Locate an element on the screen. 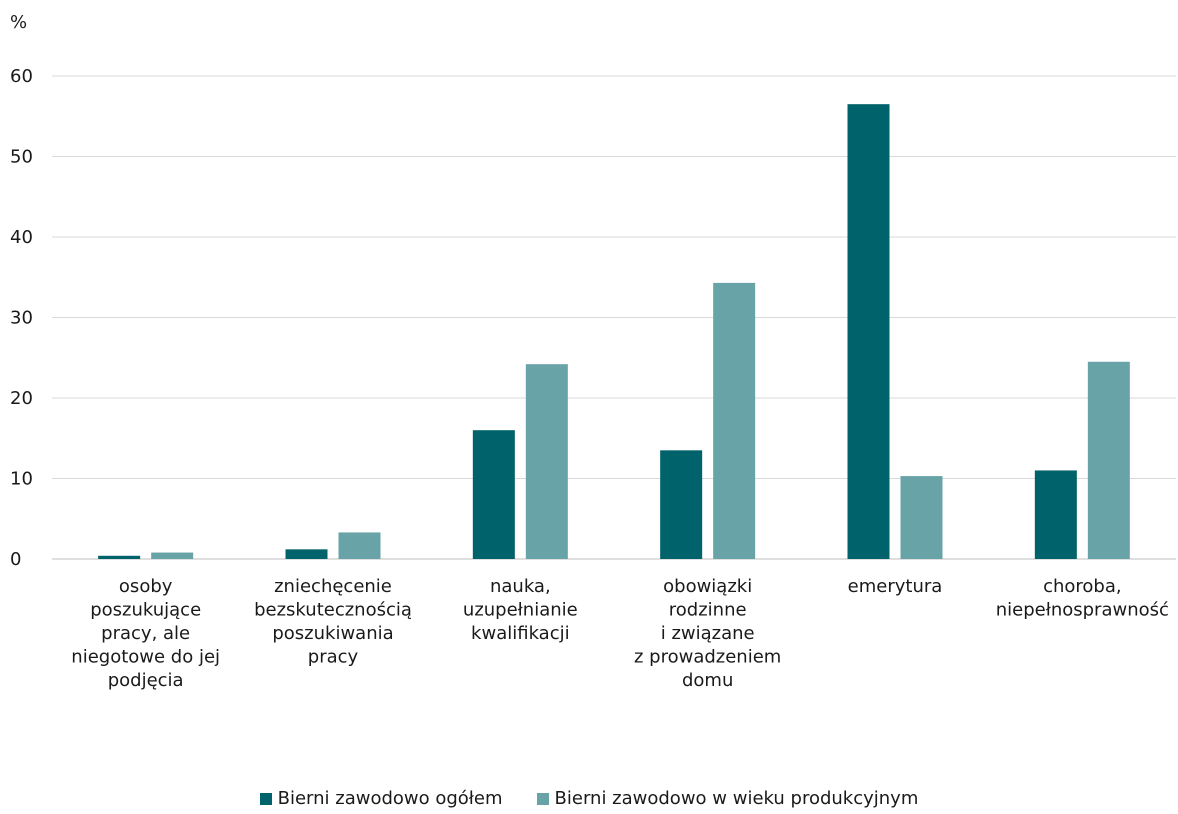 The image size is (1178, 814). y-axis-unit-label: % is located at coordinates (18, 22).